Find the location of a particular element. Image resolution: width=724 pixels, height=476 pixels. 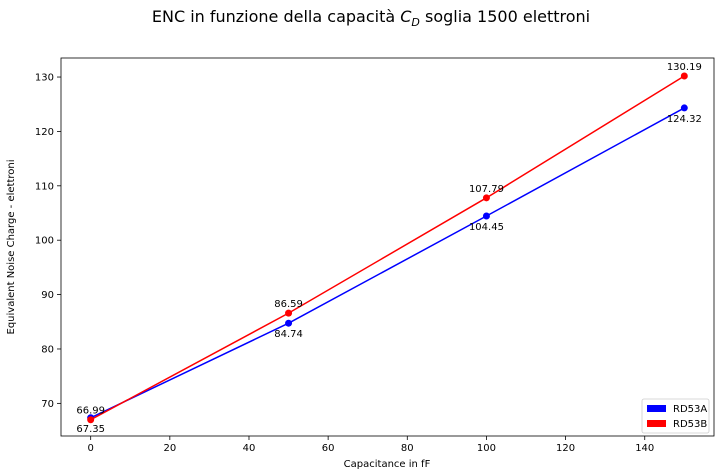

data-label-rd53a: 104.45 is located at coordinates (486, 227).